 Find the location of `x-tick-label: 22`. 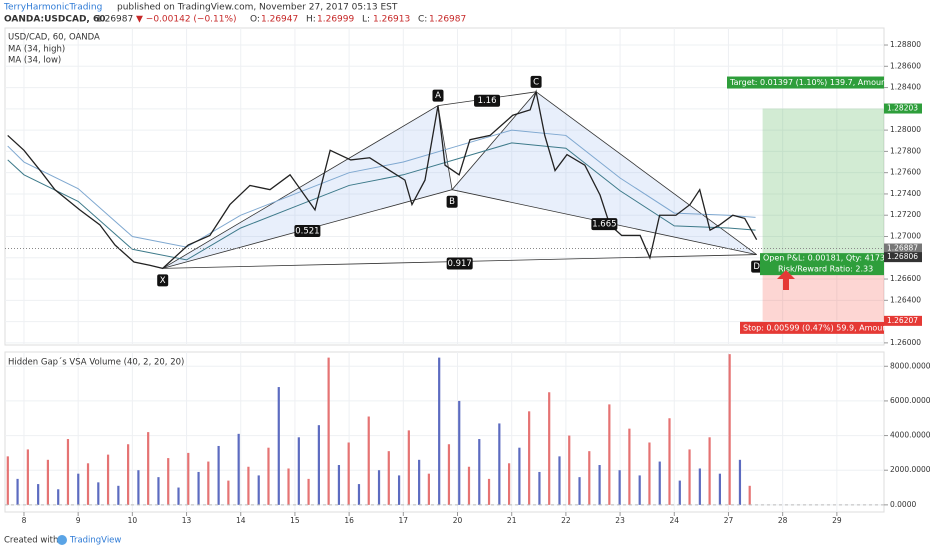

x-tick-label: 22 is located at coordinates (566, 520).